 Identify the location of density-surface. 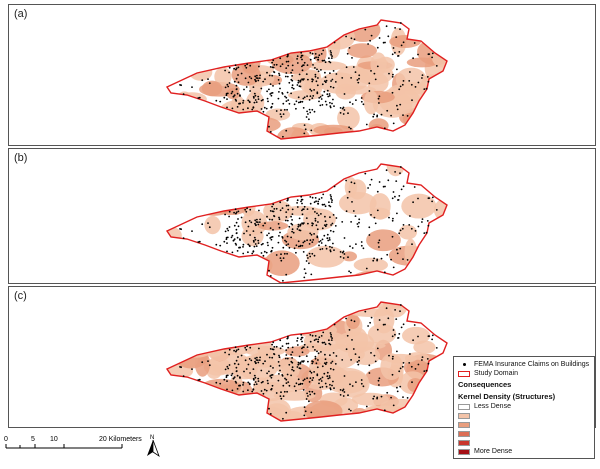
(307, 361).